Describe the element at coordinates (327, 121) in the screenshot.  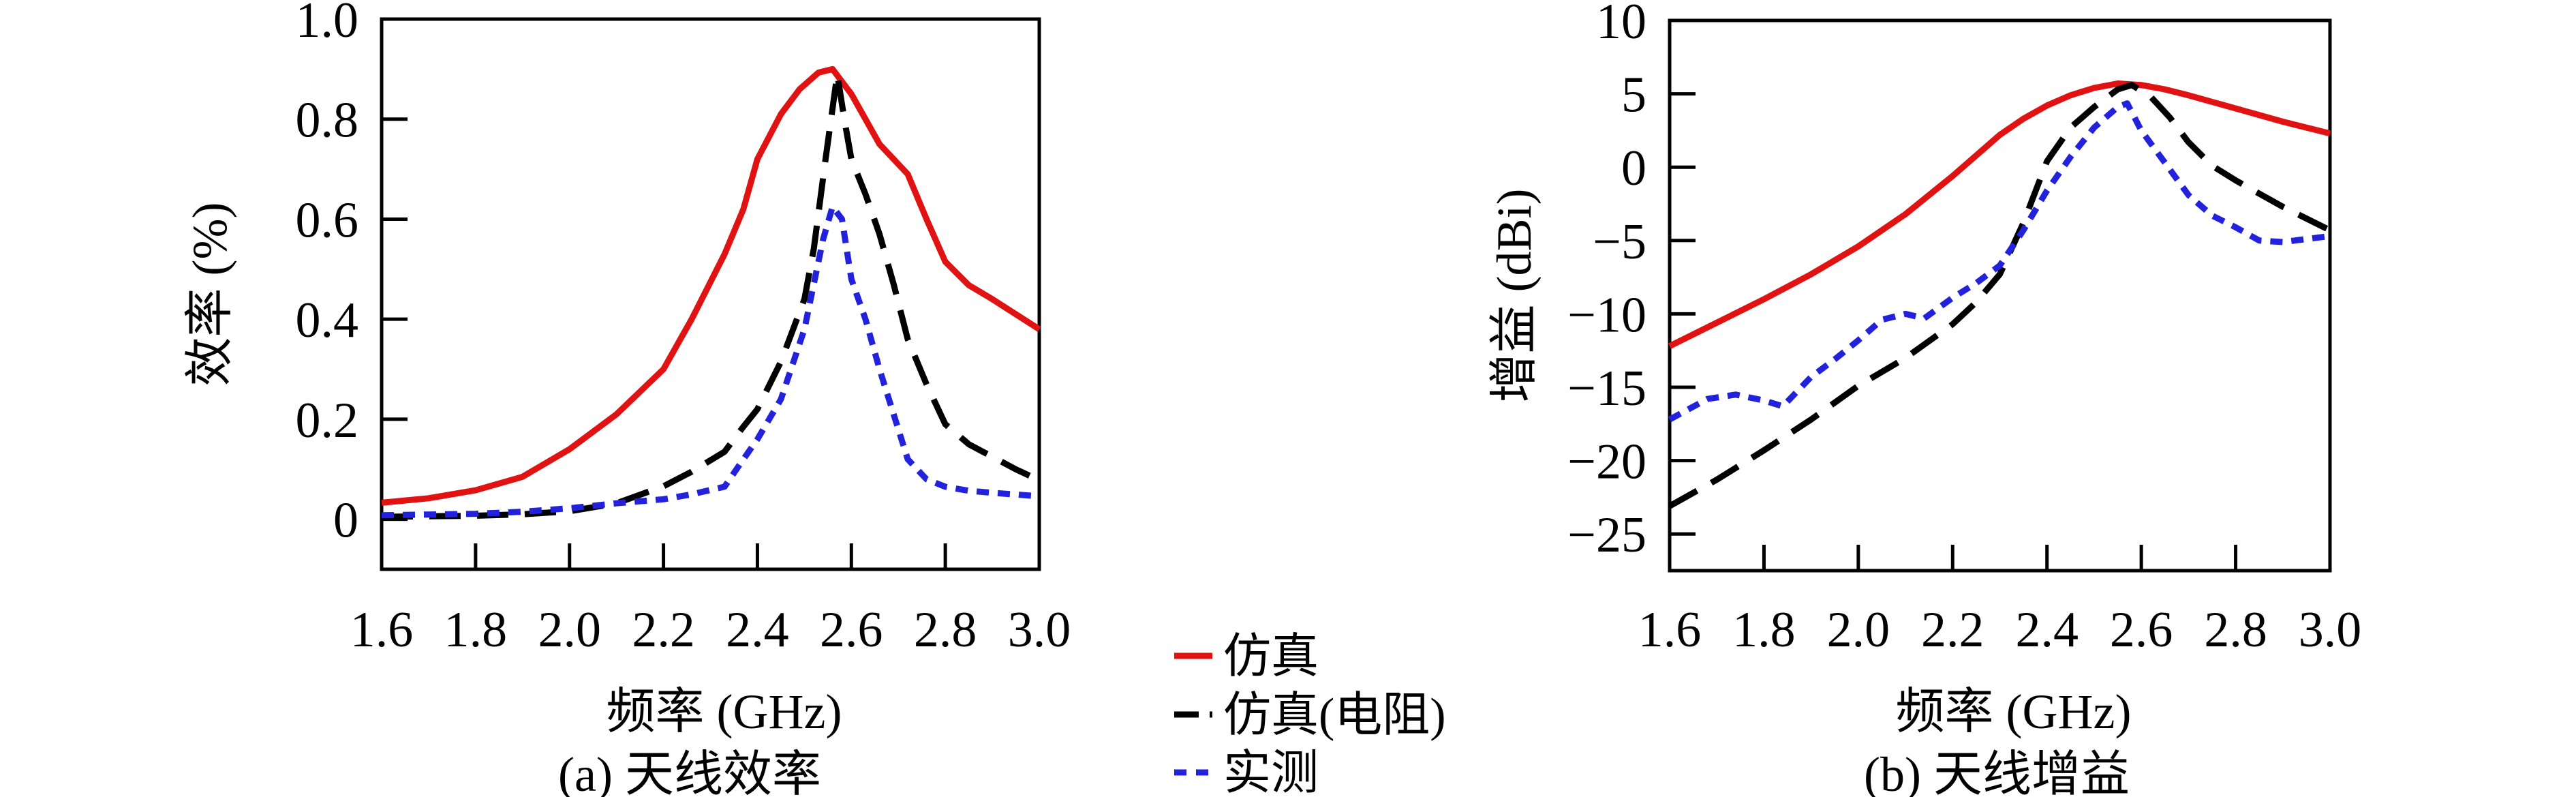
I see `y-tick-label: 0.8` at that location.